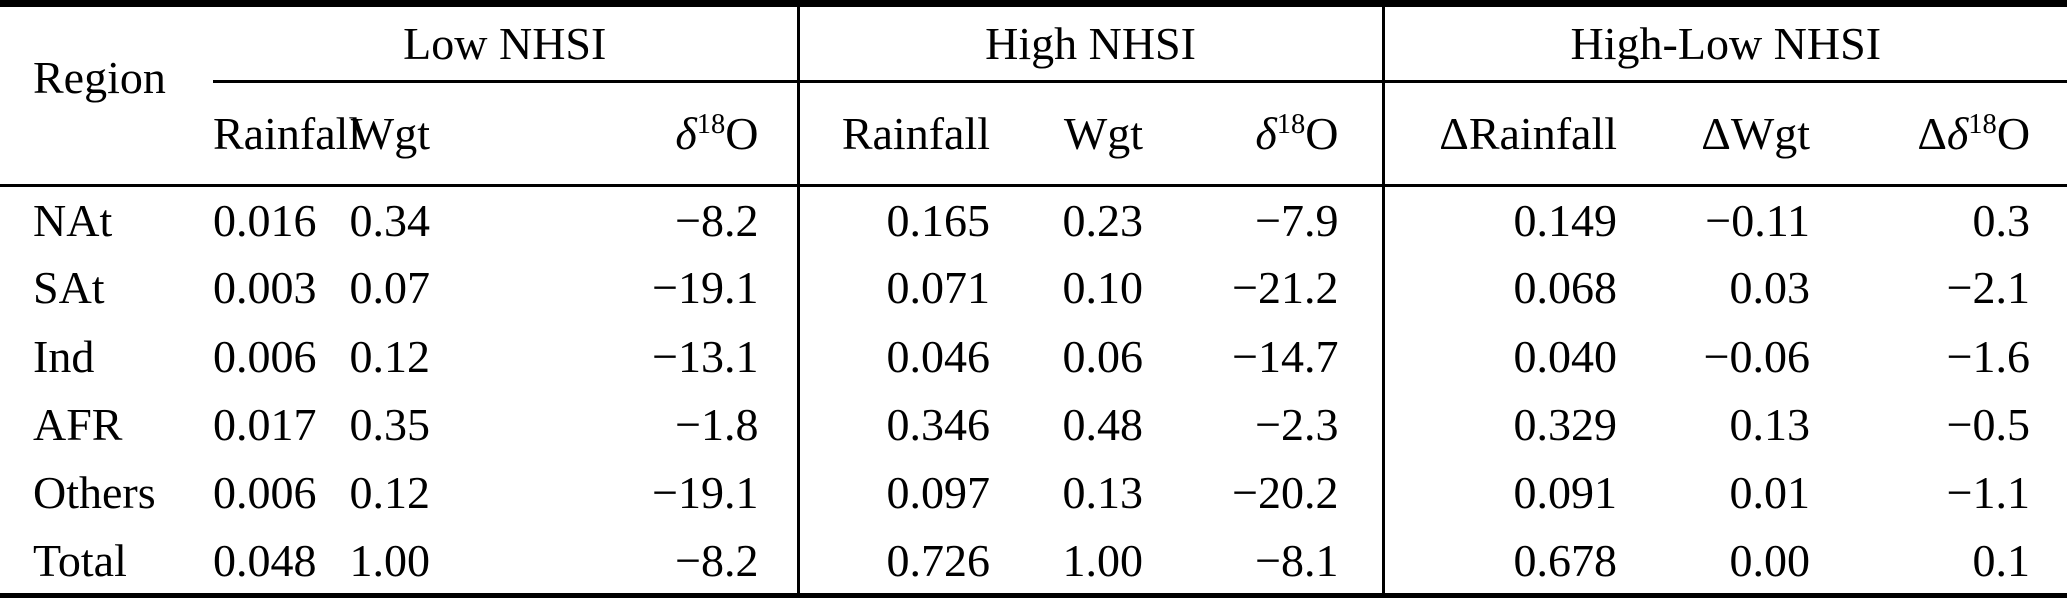 This screenshot has height=604, width=2067. I want to click on cell-high-d18o: −7.9, so click(1297, 220).